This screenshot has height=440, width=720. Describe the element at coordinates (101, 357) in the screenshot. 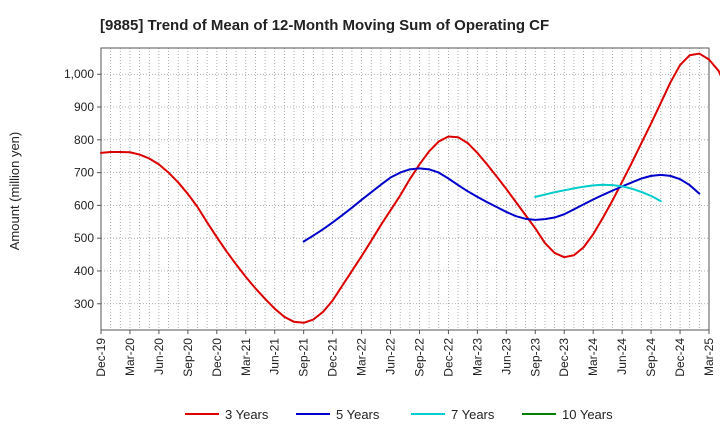

I see `x-tick-label: Dec-19` at that location.